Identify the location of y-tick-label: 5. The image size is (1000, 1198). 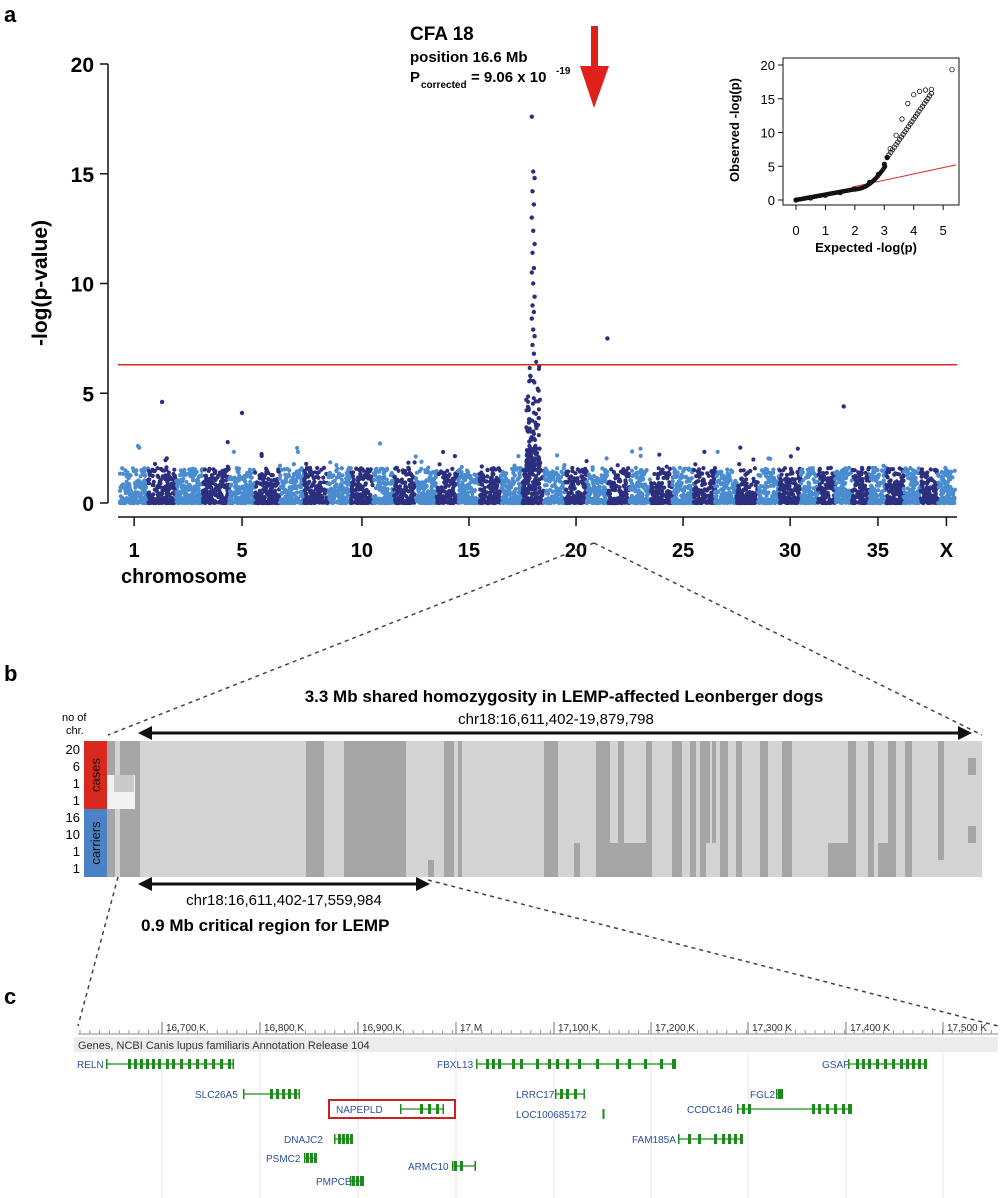
(88, 394).